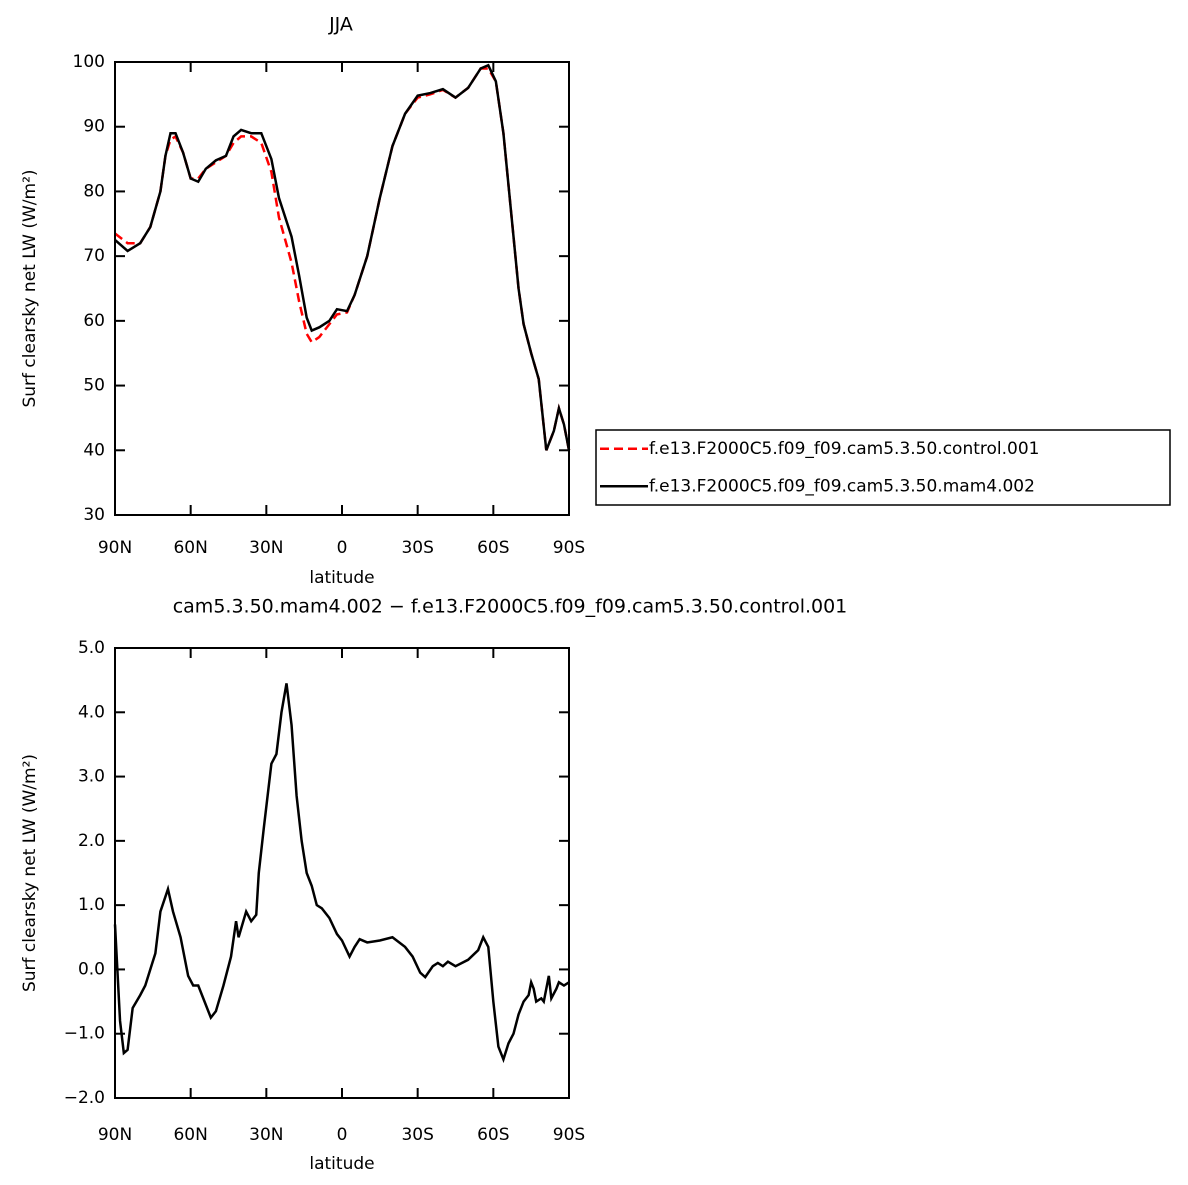 Image resolution: width=1188 pixels, height=1185 pixels. Describe the element at coordinates (91, 841) in the screenshot. I see `y-tick-label: 2.0` at that location.